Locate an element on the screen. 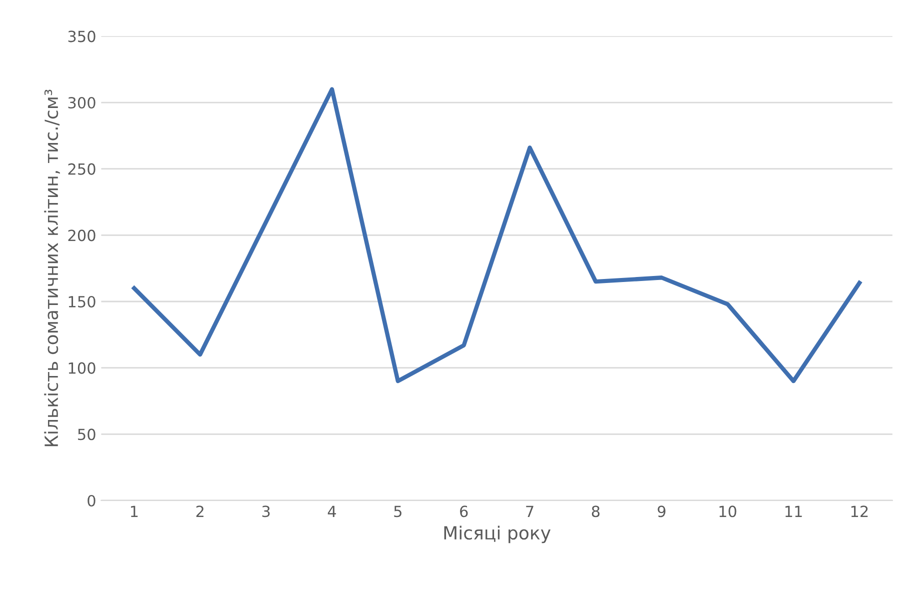 The height and width of the screenshot is (603, 920). y-tick-label: 100 is located at coordinates (82, 368).